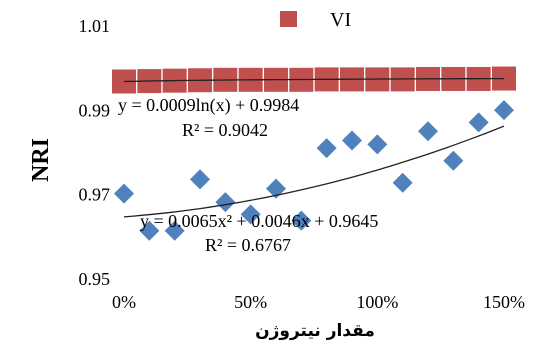 The width and height of the screenshot is (535, 351). What do you see at coordinates (95, 26) in the screenshot?
I see `y-tick-label: 1.01` at bounding box center [95, 26].